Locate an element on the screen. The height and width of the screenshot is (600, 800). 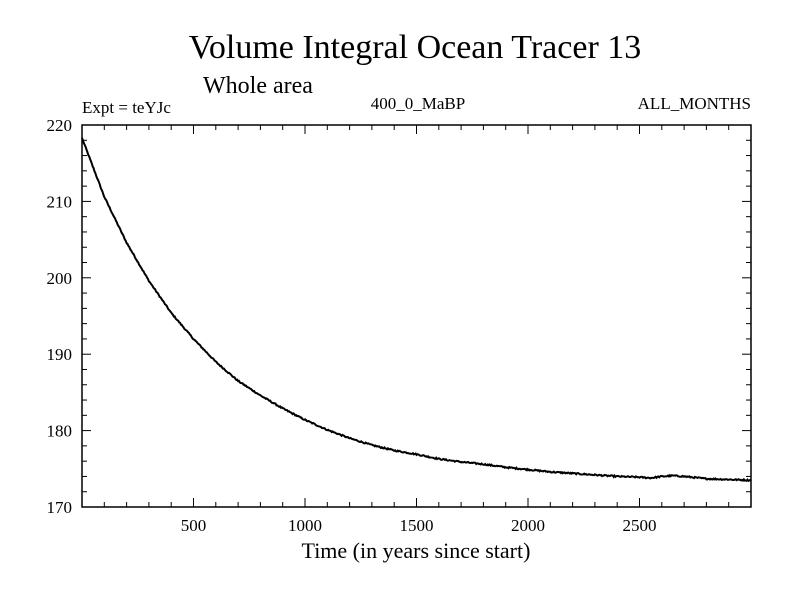
y-tick-label: 180 is located at coordinates (60, 431).